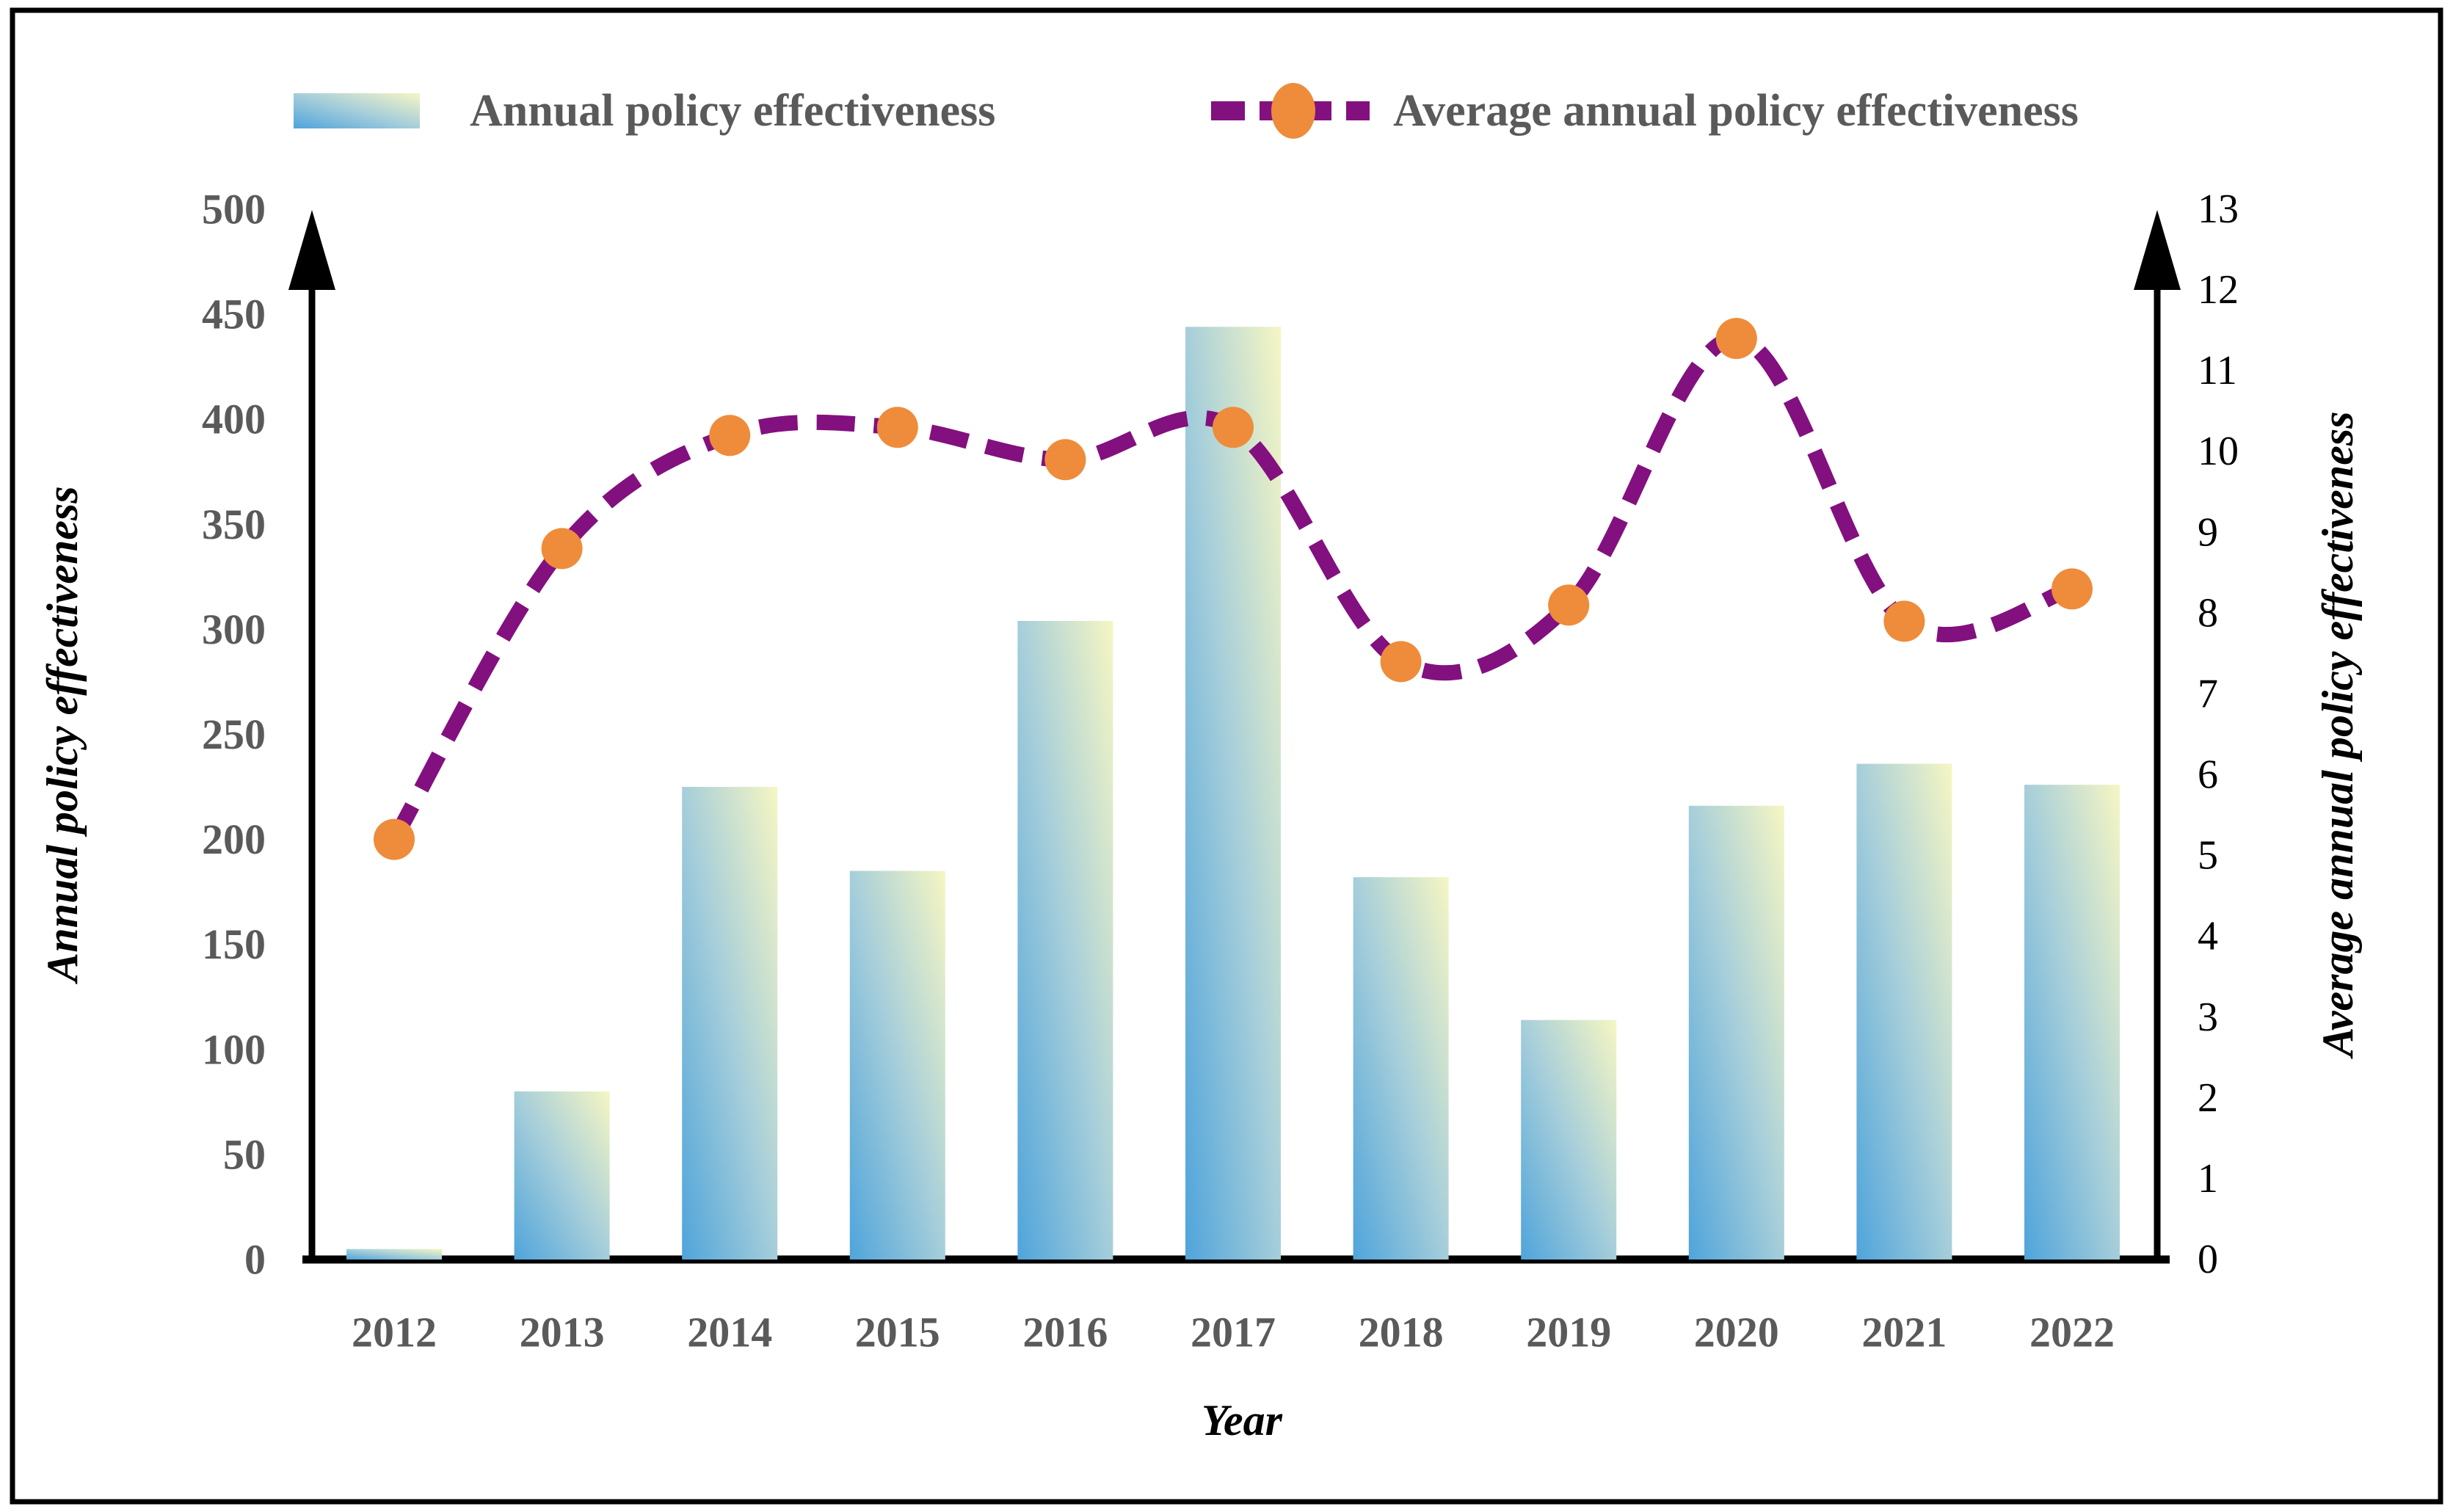 The width and height of the screenshot is (2453, 1512). I want to click on right-tick-5: 5, so click(2208, 856).